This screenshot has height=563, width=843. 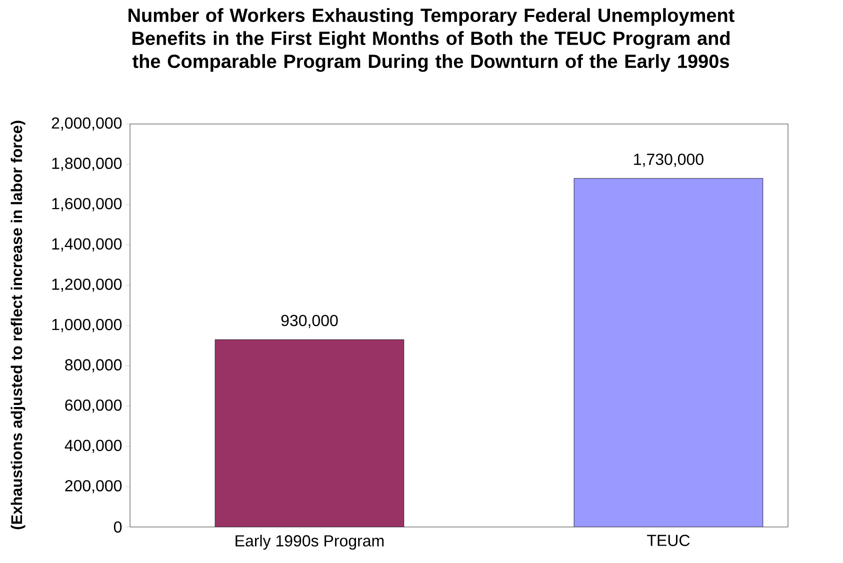 I want to click on x-tick-label: Early 1990s Program, so click(x=310, y=542).